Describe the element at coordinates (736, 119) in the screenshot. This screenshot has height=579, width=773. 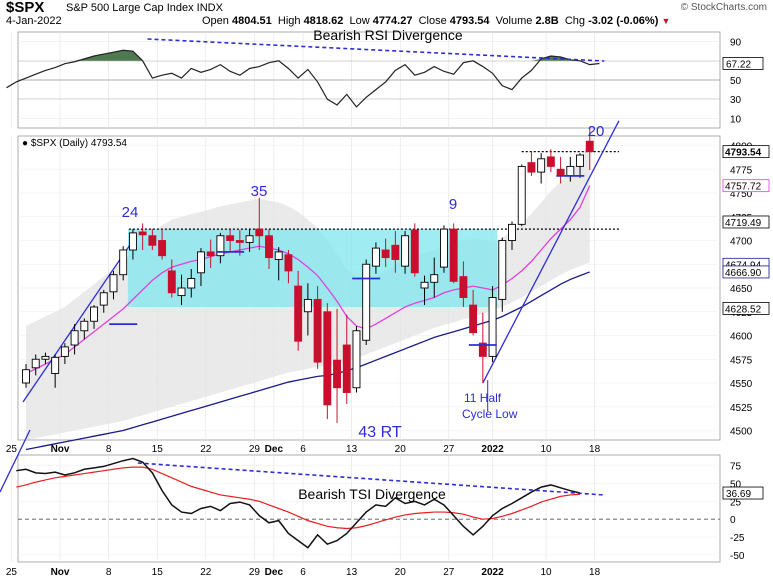
I see `rsi-y-tick-label: 10` at that location.